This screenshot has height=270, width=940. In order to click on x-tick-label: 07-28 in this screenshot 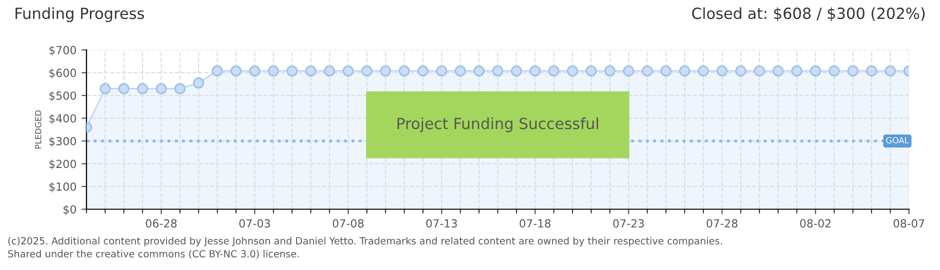, I will do `click(722, 223)`.